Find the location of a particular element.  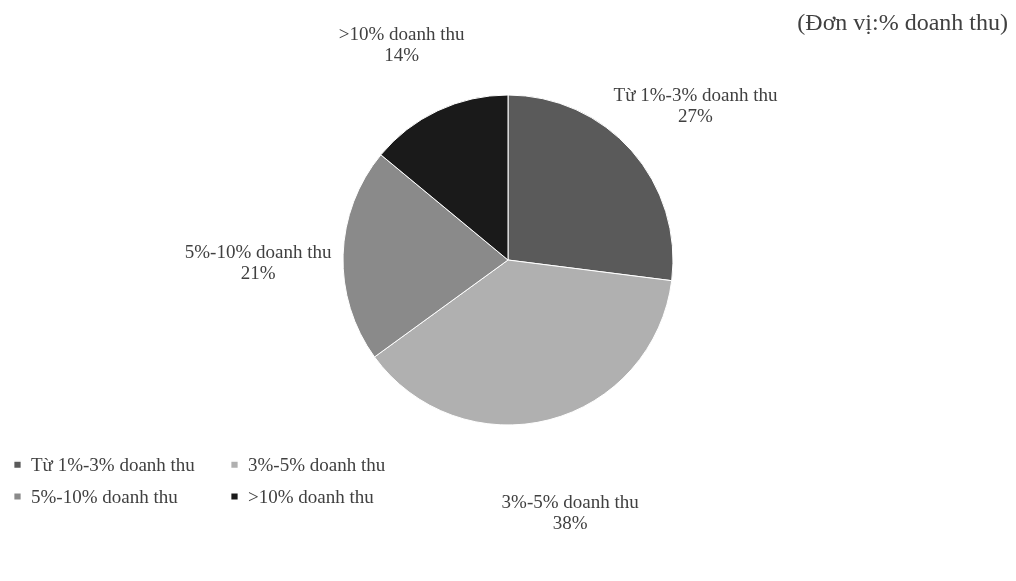

legend-label: 3%-5% doanh thu is located at coordinates (317, 464).